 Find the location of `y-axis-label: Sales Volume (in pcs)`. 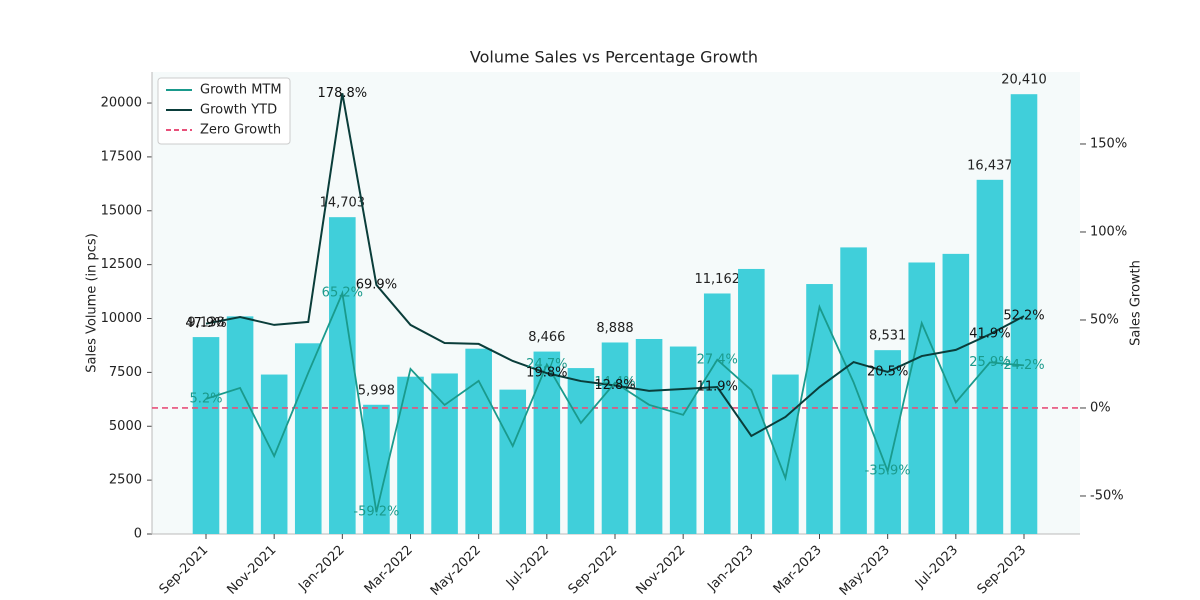

y-axis-label: Sales Volume (in pcs) is located at coordinates (92, 303).